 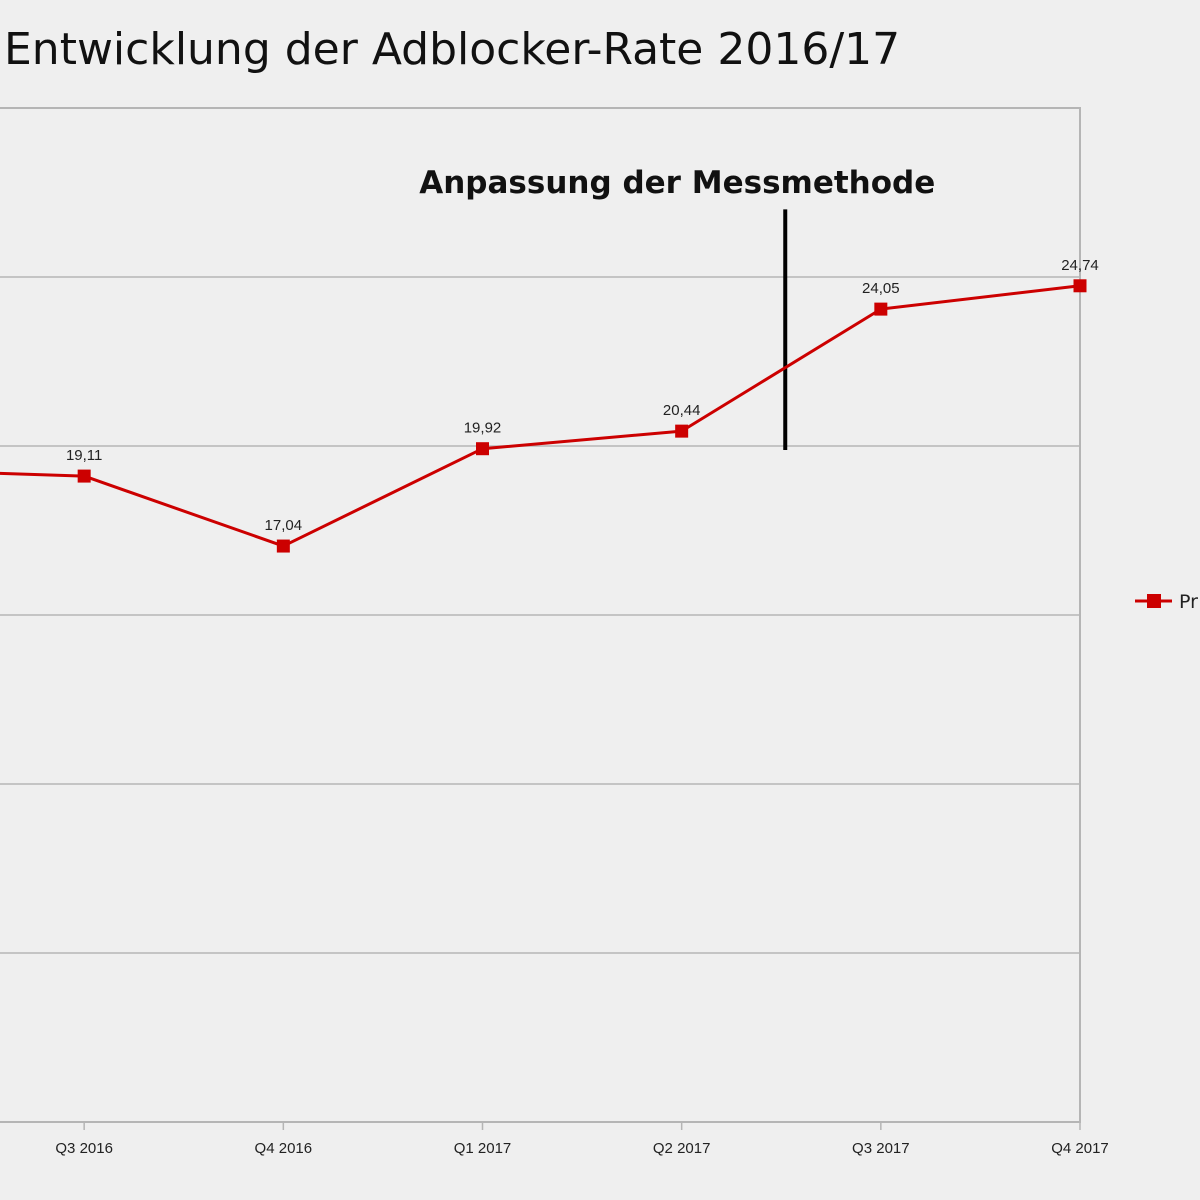 I want to click on x-tick-label: Q4 2017, so click(x=1080, y=1148).